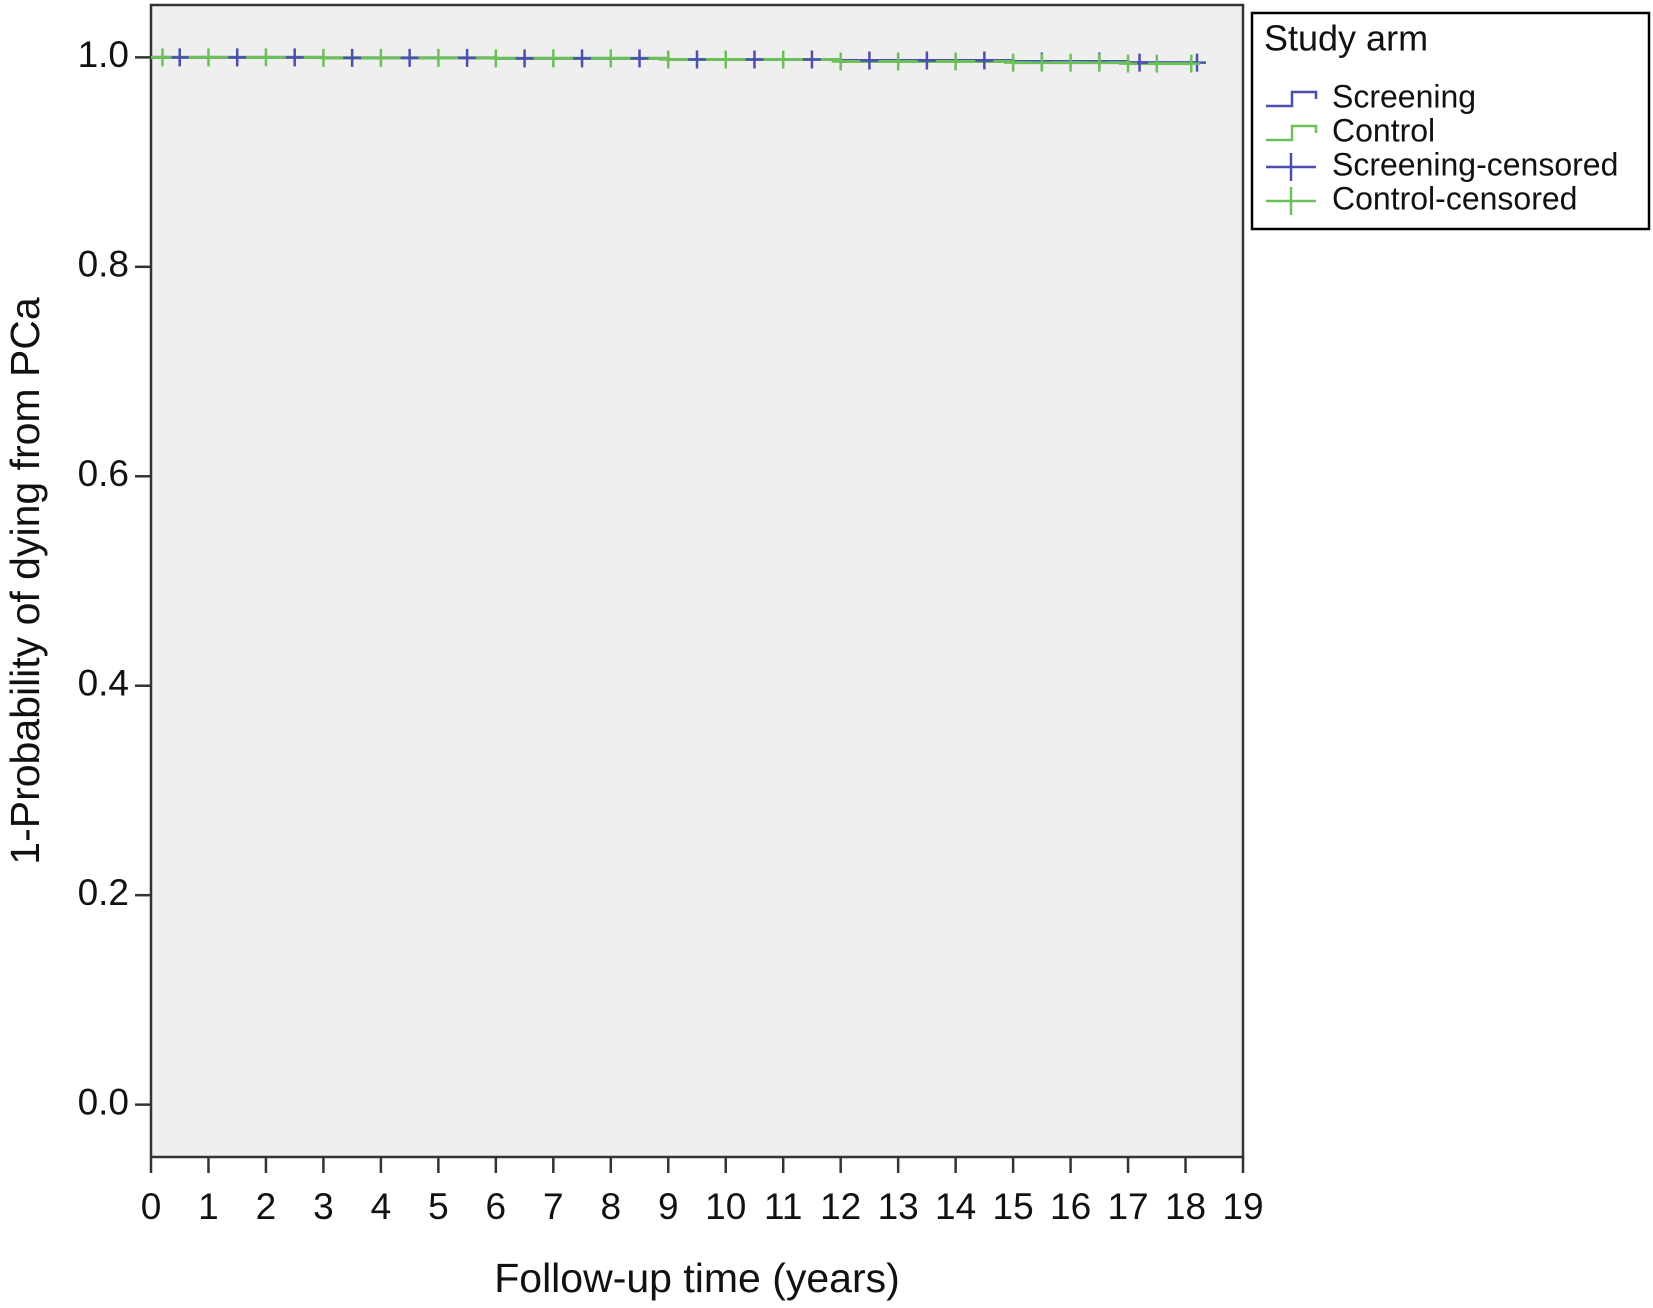 The height and width of the screenshot is (1308, 1653). I want to click on y-tick-label: 0.2, so click(103, 892).